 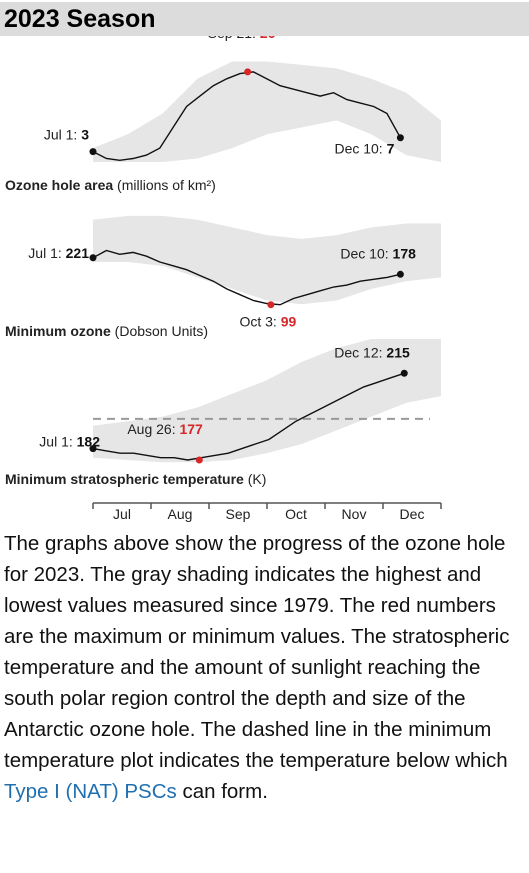 What do you see at coordinates (58, 331) in the screenshot?
I see `chart-title: Minimum ozone` at bounding box center [58, 331].